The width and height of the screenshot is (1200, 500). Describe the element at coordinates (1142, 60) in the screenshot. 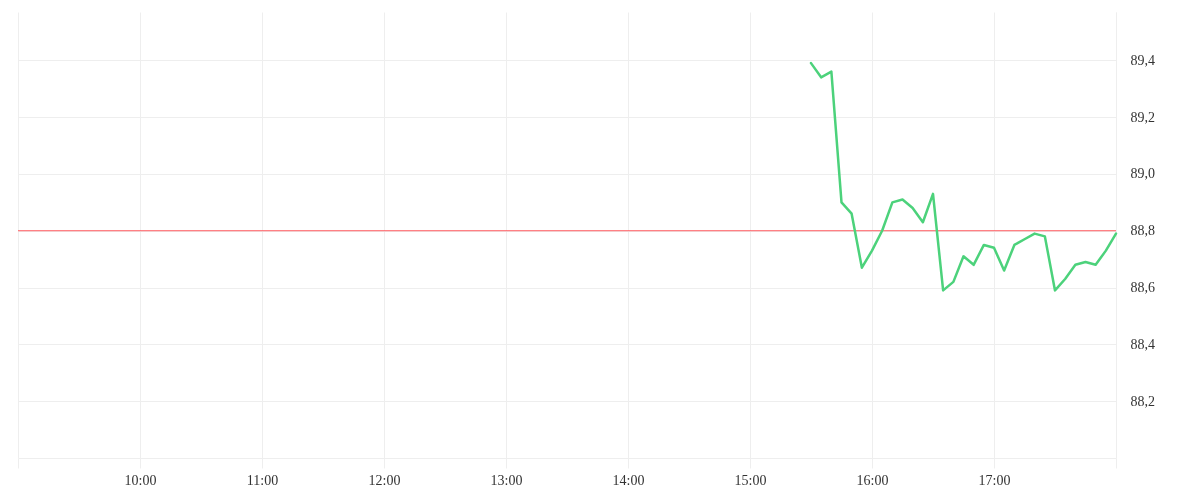

I see `y-tick-label: 89,4` at that location.